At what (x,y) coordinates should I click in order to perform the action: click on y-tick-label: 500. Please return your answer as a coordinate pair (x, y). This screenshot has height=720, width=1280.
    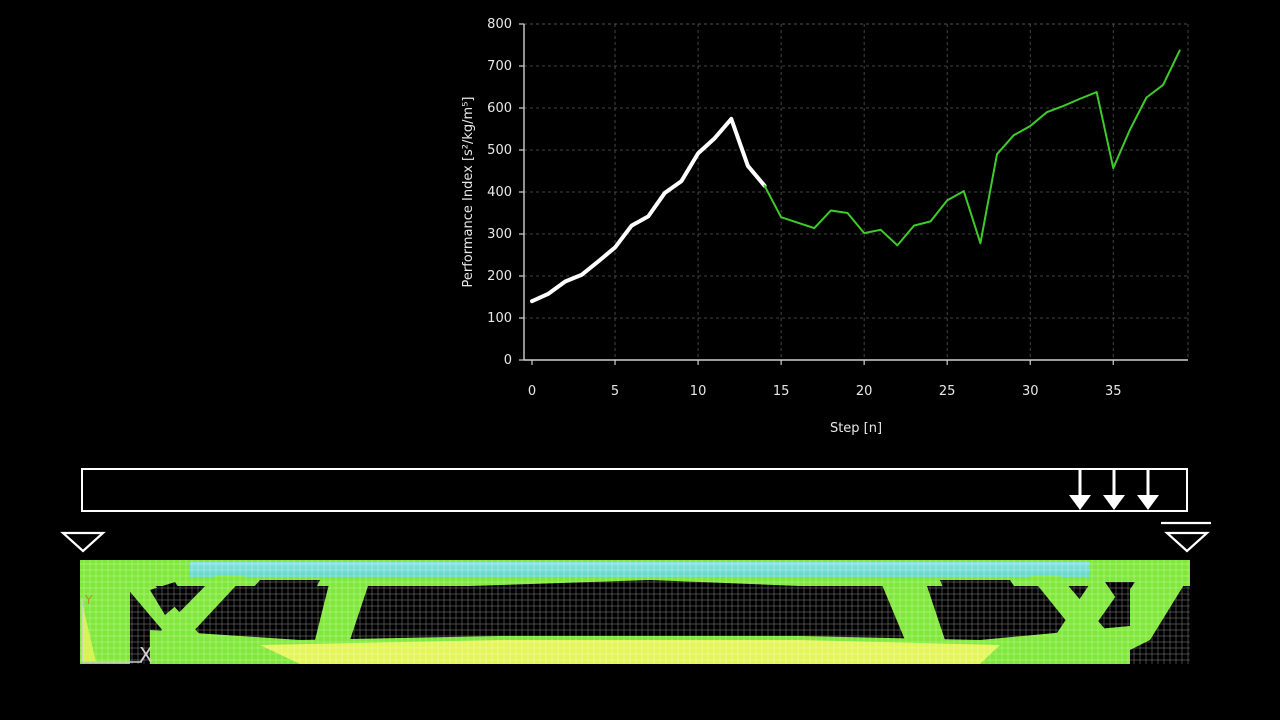
    Looking at the image, I should click on (499, 150).